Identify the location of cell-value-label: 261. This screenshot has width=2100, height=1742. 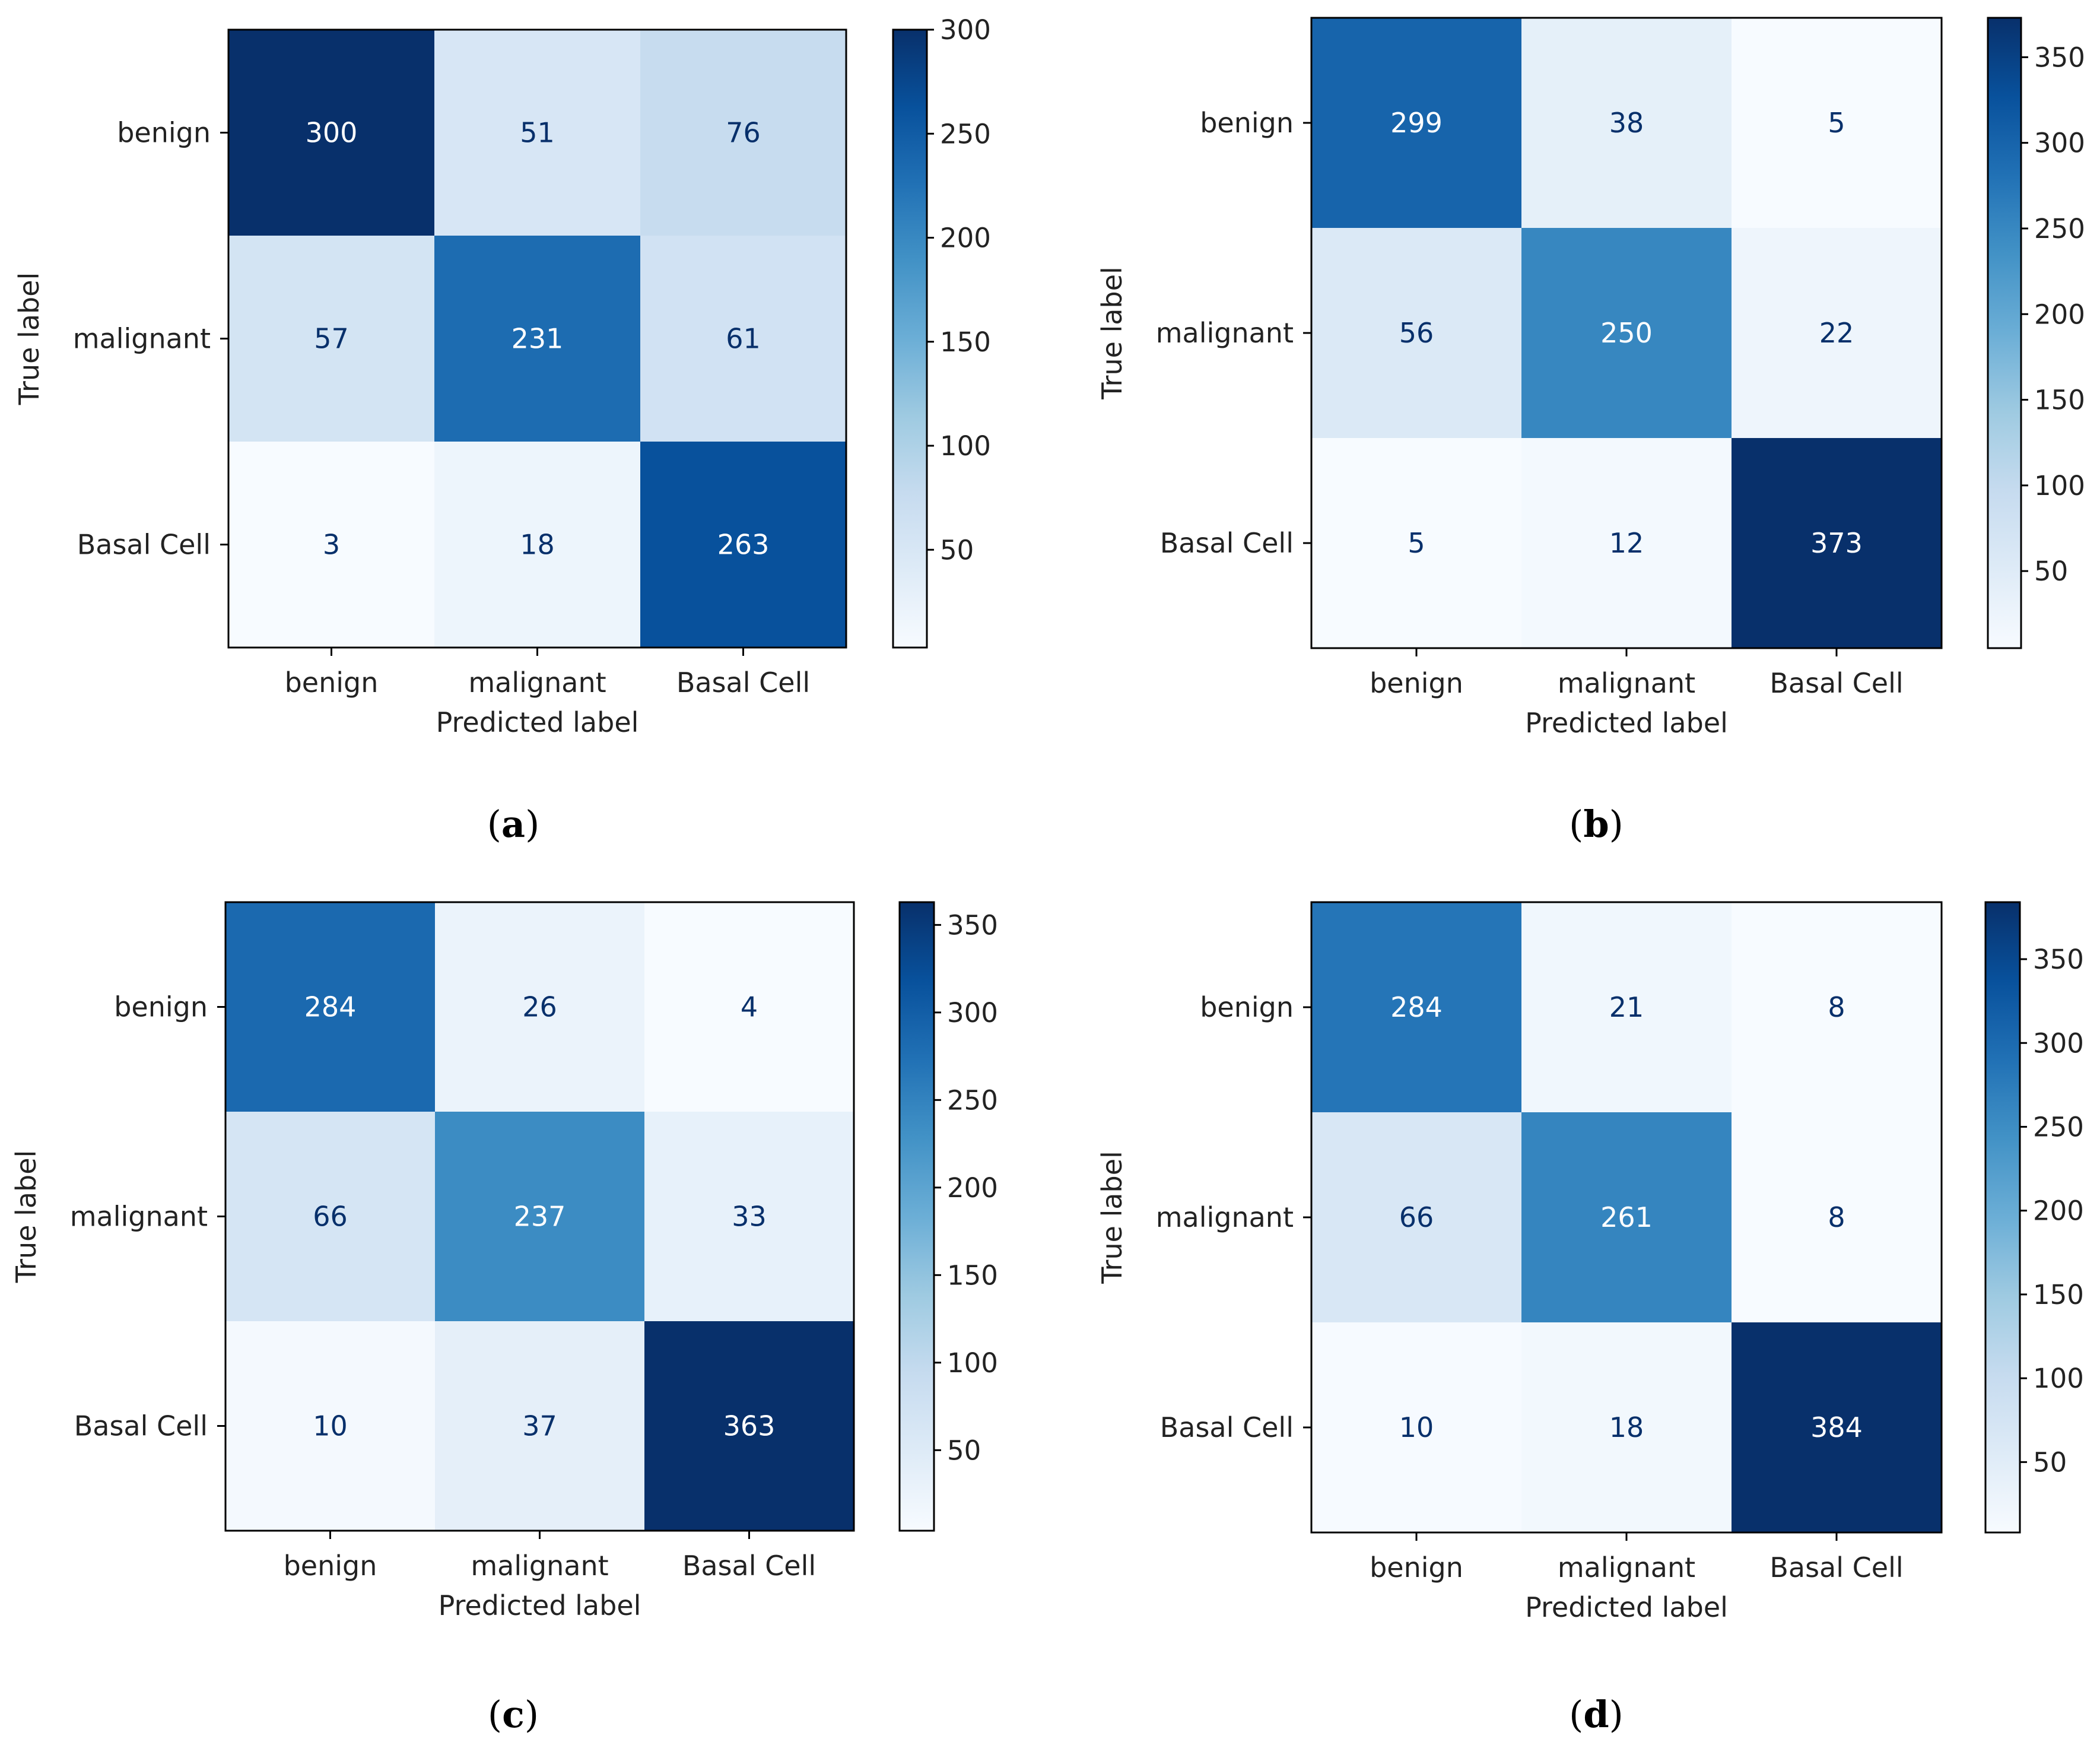
(1626, 1217).